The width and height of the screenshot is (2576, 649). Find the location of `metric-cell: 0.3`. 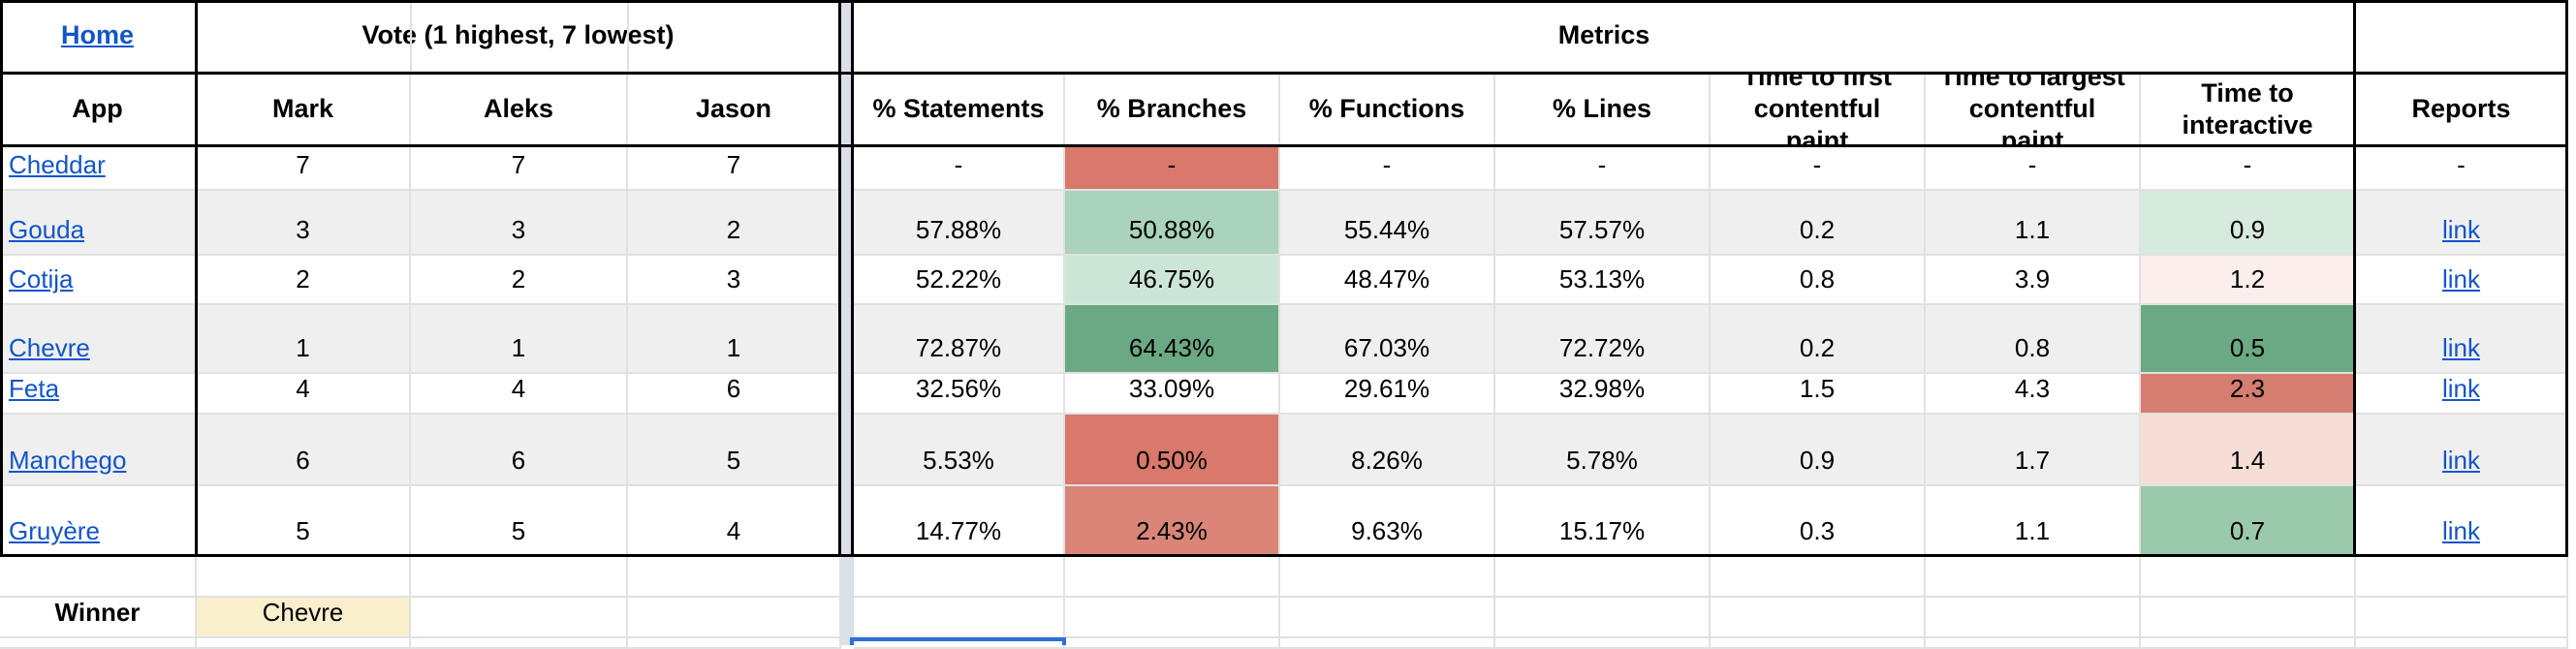

metric-cell: 0.3 is located at coordinates (1818, 521).